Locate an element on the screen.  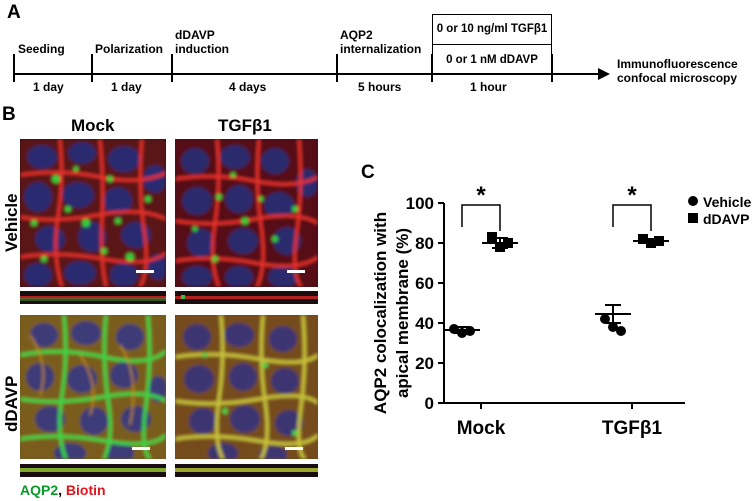
xz-section-vehicle-tgfb1 is located at coordinates (246, 297).